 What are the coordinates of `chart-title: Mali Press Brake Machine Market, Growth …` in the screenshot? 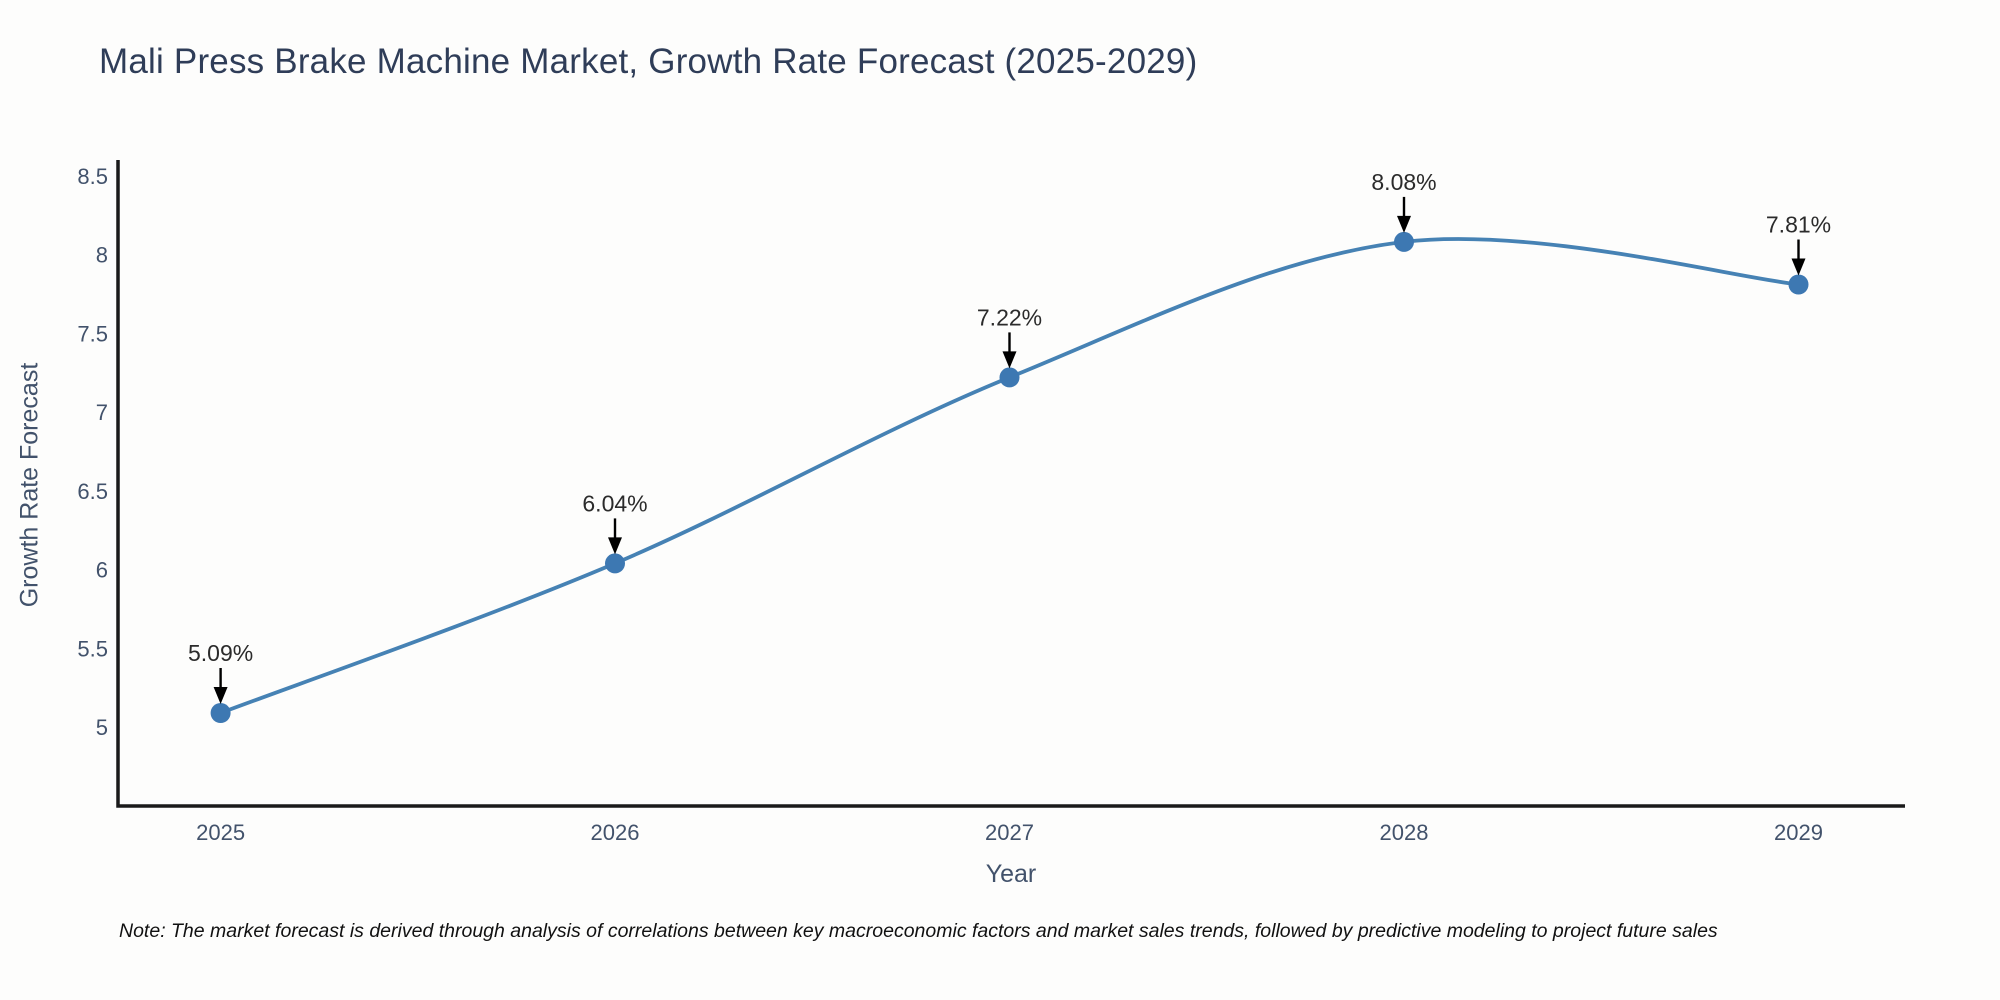 It's located at (648, 61).